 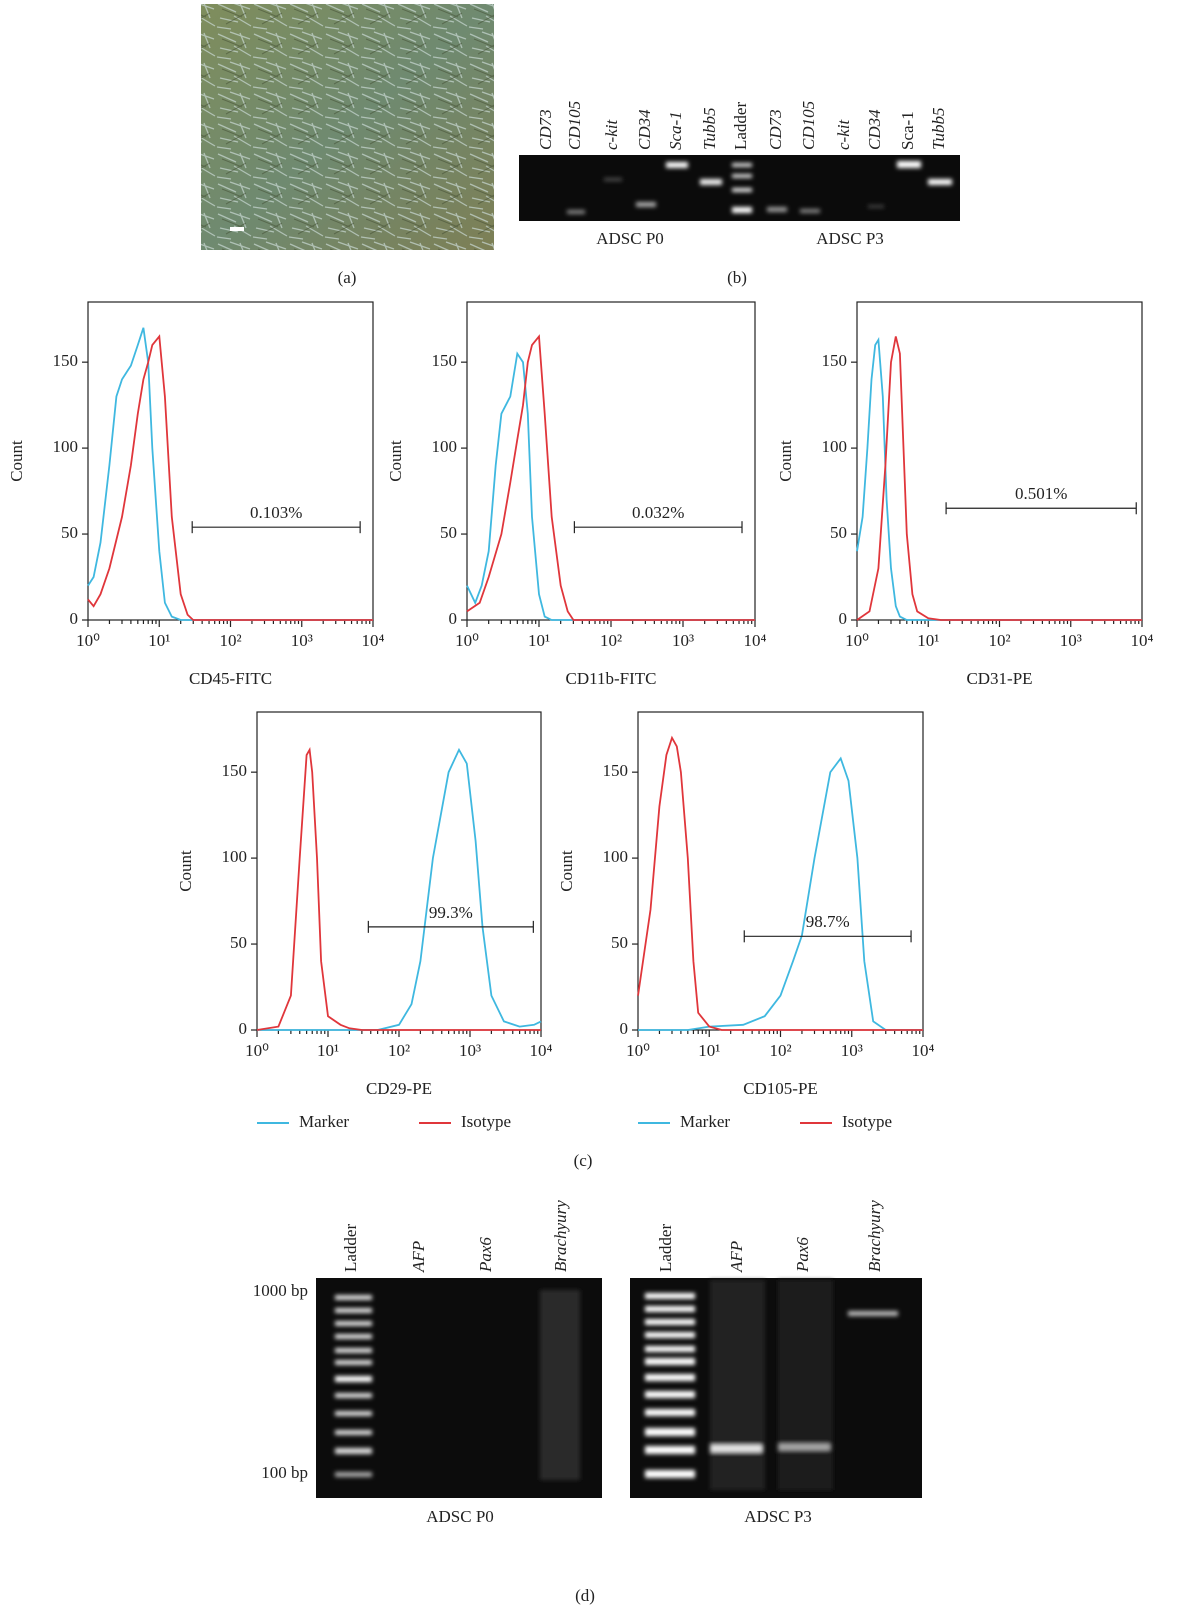 What do you see at coordinates (658, 512) in the screenshot?
I see `gate-label: 0.032%` at bounding box center [658, 512].